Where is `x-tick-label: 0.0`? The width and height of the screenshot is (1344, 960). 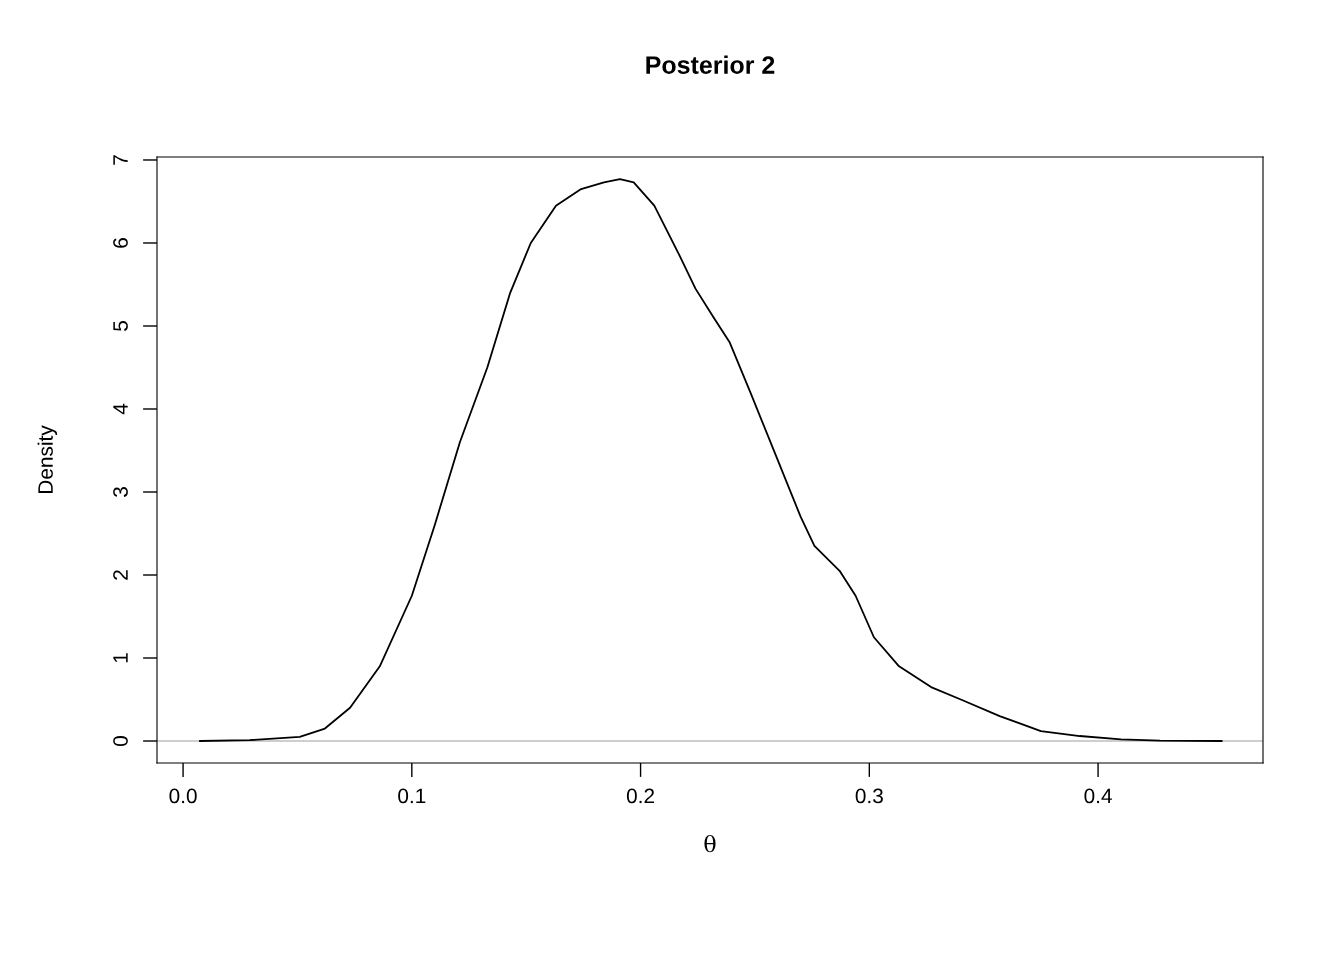
x-tick-label: 0.0 is located at coordinates (183, 796).